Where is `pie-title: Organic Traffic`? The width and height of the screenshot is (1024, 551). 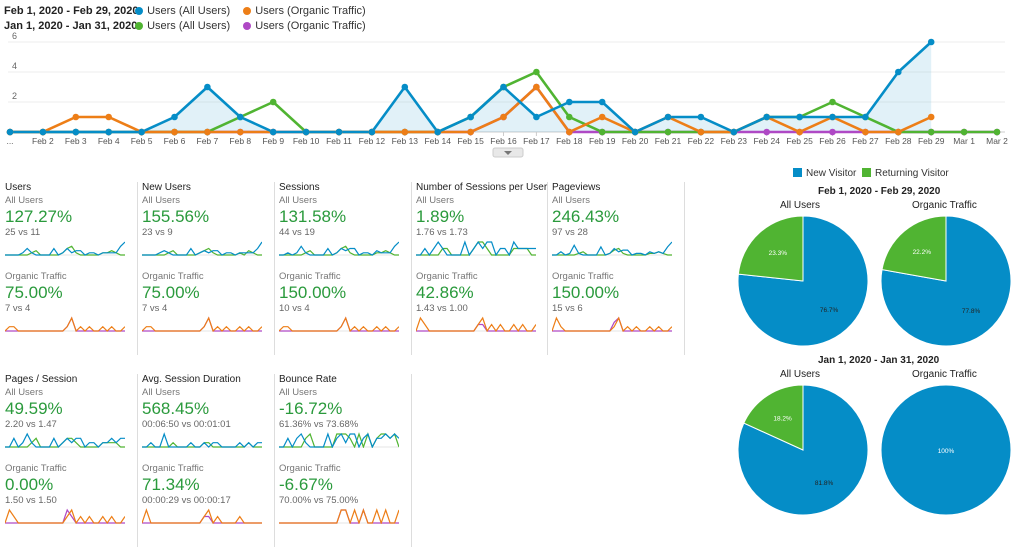 pie-title: Organic Traffic is located at coordinates (944, 374).